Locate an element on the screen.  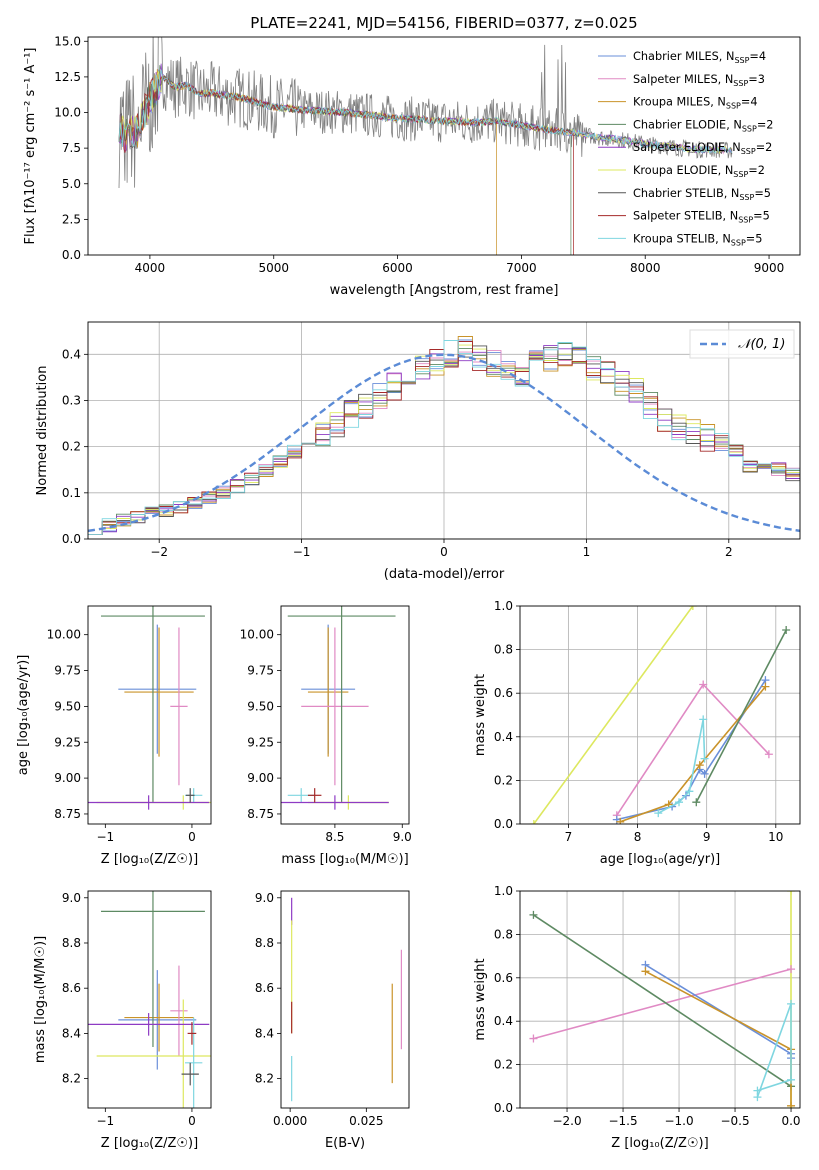
mass_age-frame is located at coordinates (345, 715).